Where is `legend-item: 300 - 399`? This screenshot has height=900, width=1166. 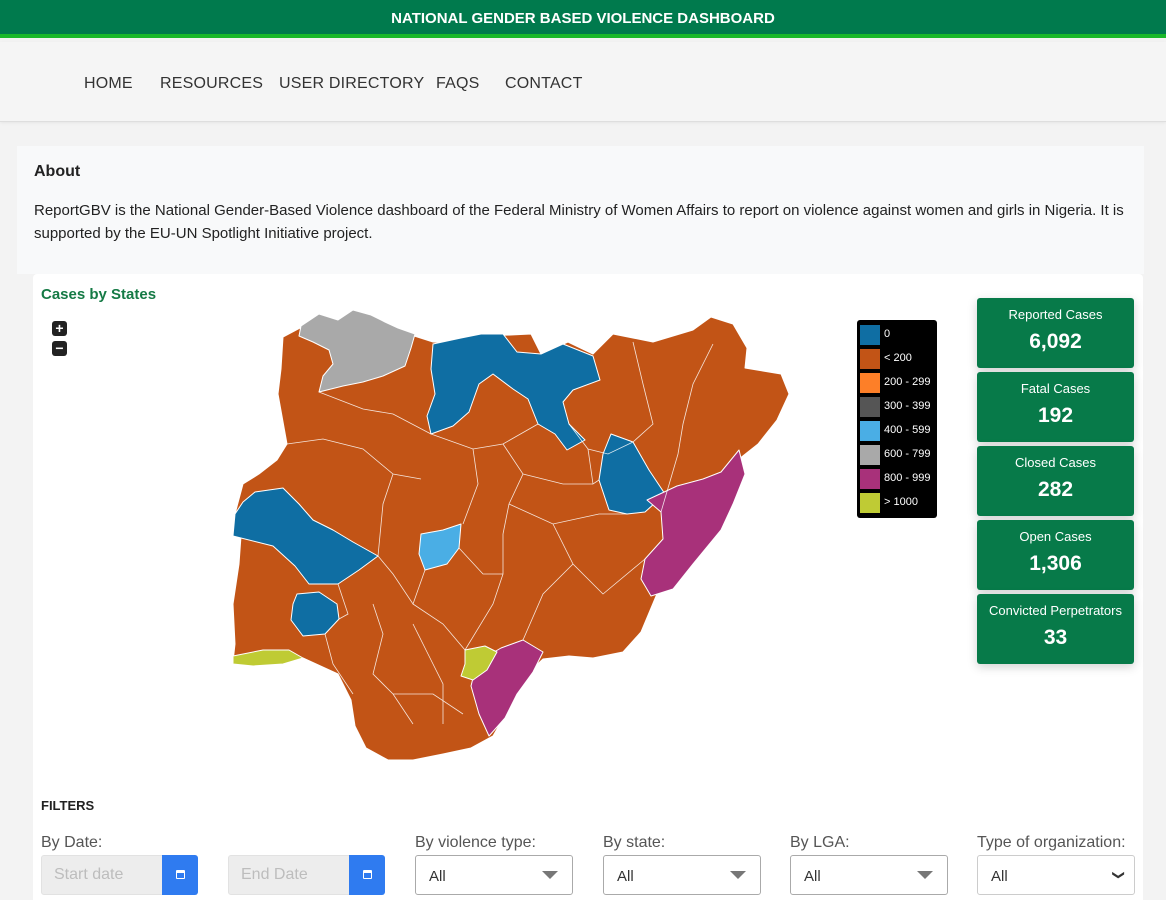
legend-item: 300 - 399 is located at coordinates (898, 407).